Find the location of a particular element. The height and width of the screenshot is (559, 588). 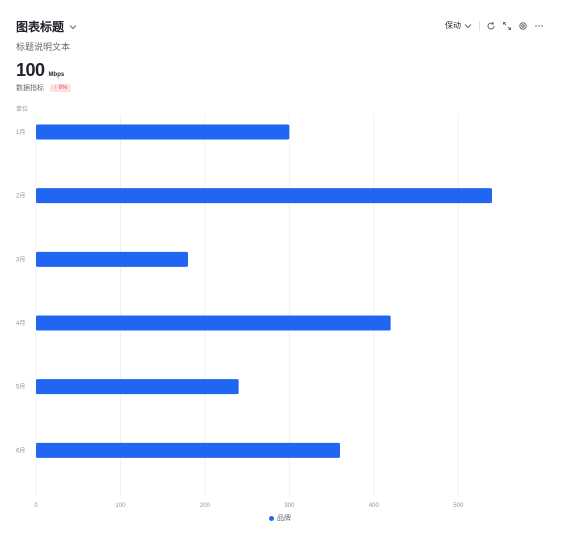

settings-icon is located at coordinates (523, 26).